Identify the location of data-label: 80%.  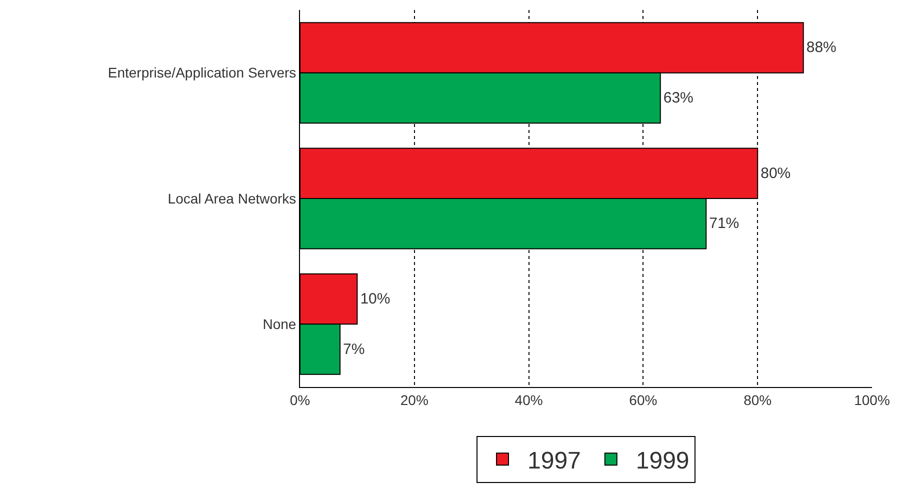
(775, 173).